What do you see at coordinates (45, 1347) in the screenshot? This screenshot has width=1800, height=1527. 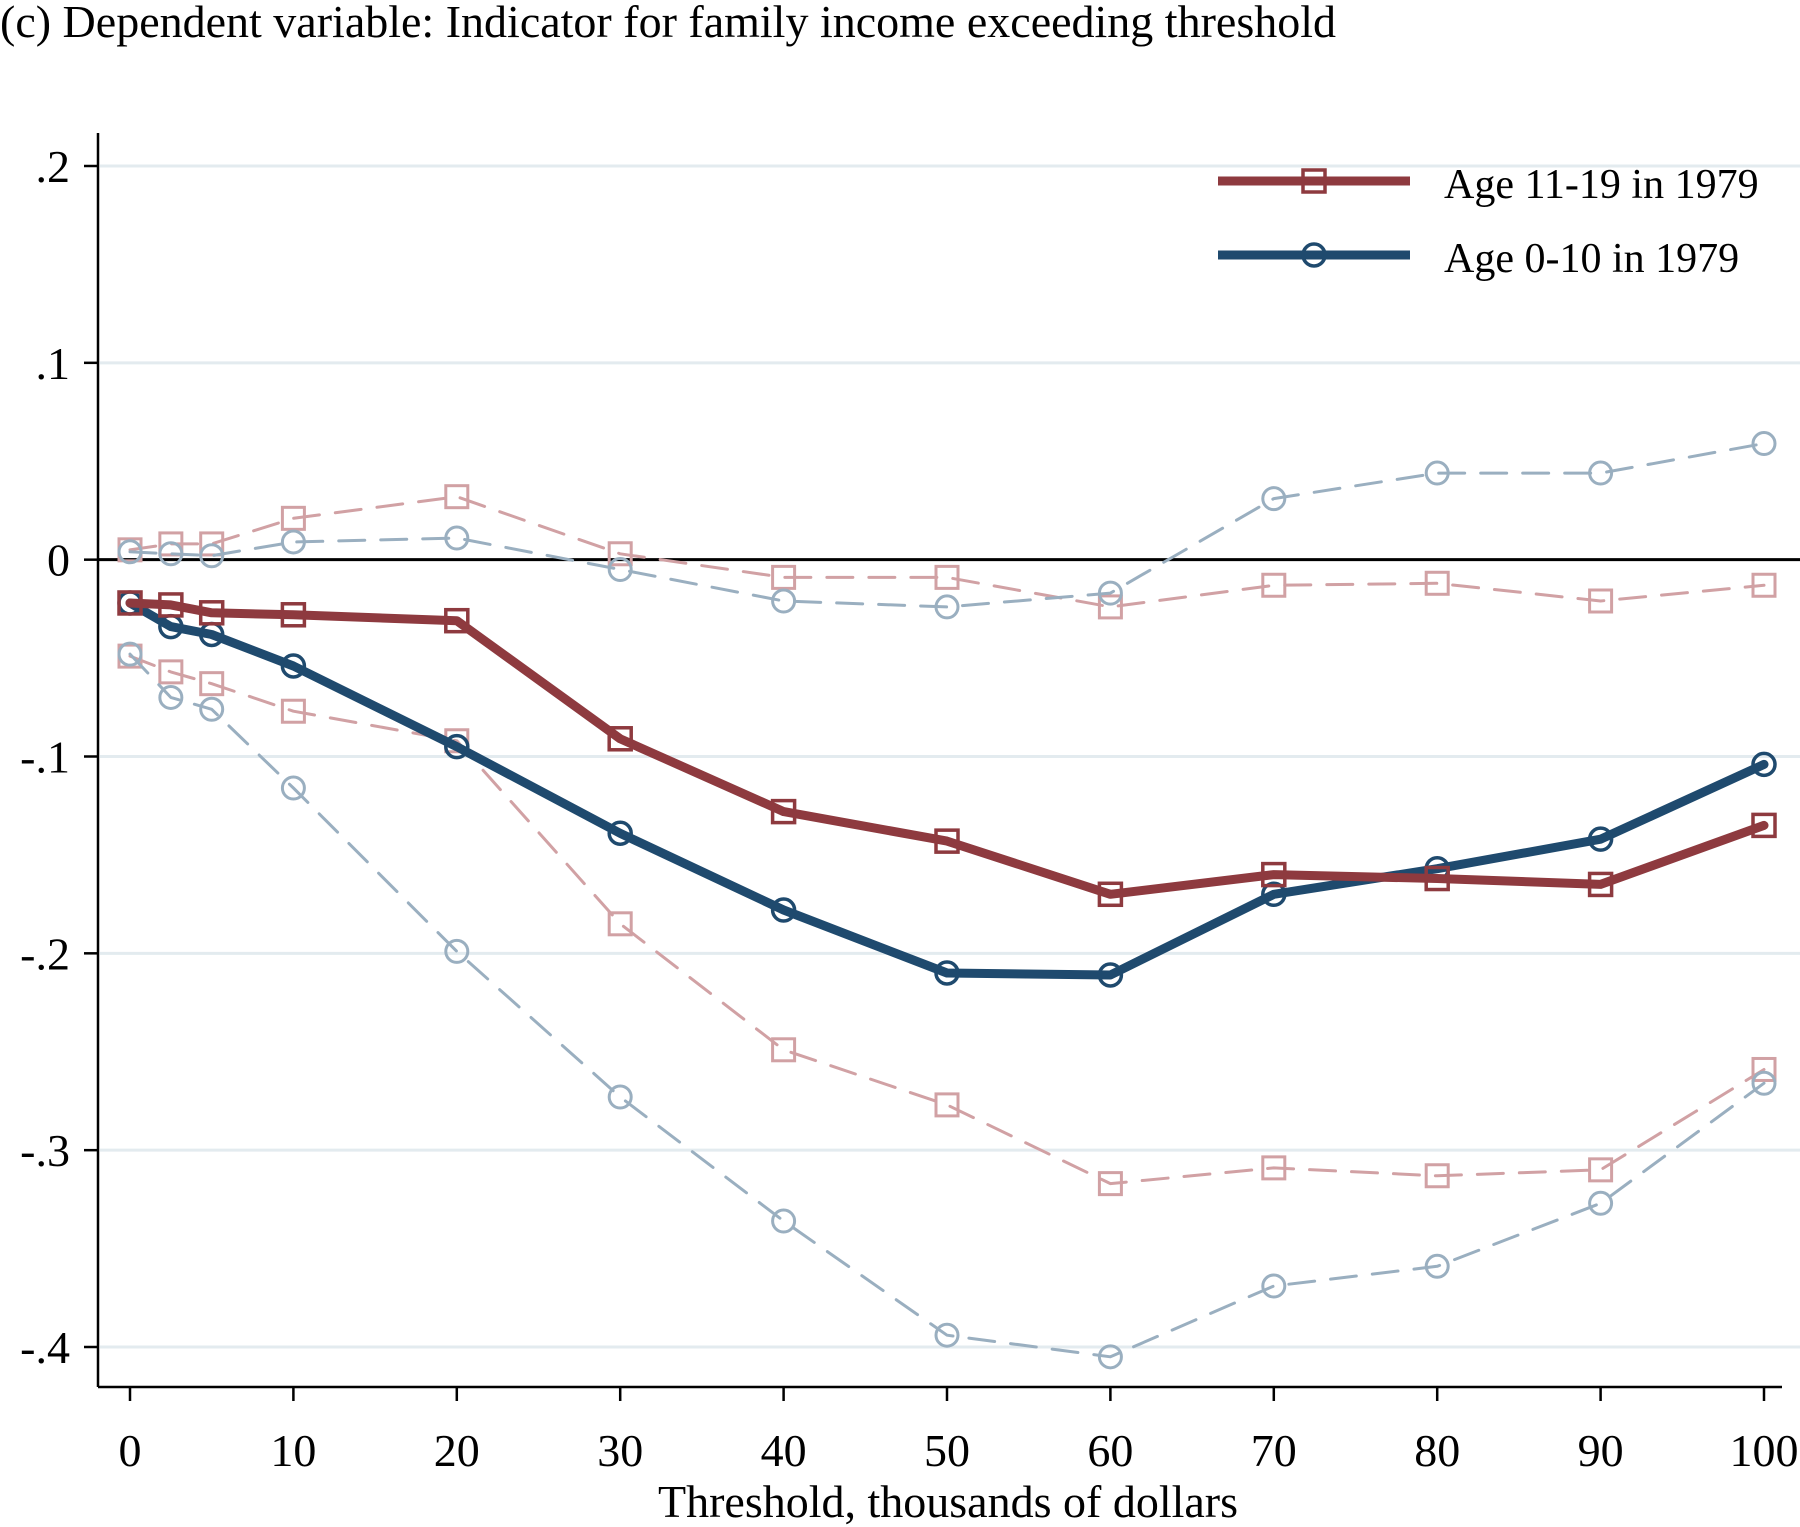 I see `y-tick-label: -.4` at bounding box center [45, 1347].